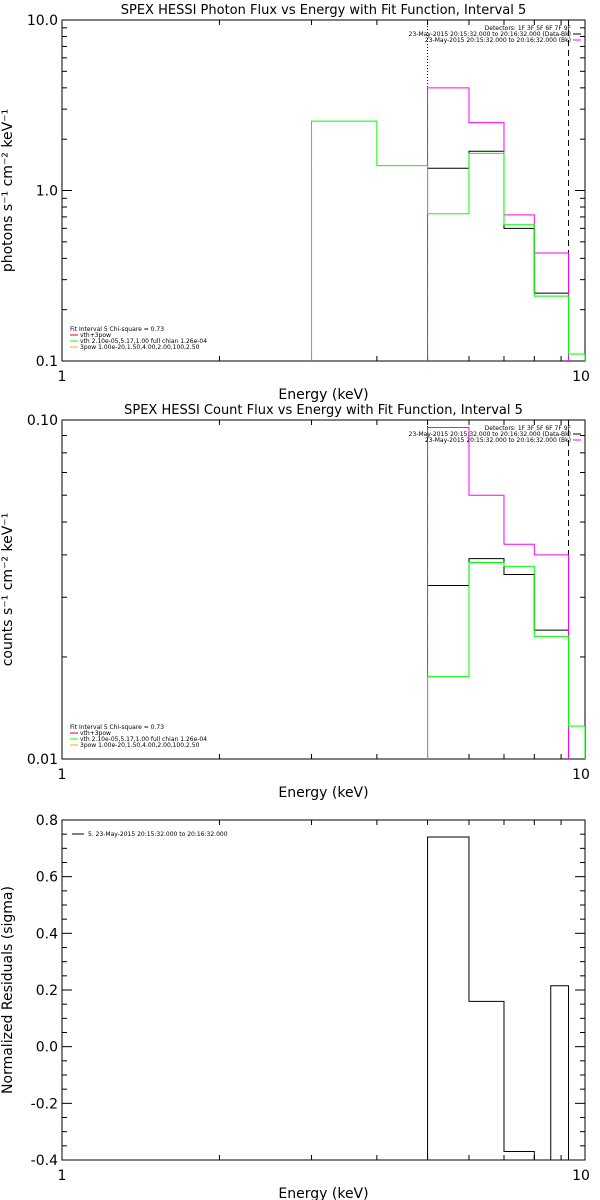  What do you see at coordinates (8, 190) in the screenshot?
I see `y-axis-label: photons s⁻¹ cm⁻² keV⁻¹` at bounding box center [8, 190].